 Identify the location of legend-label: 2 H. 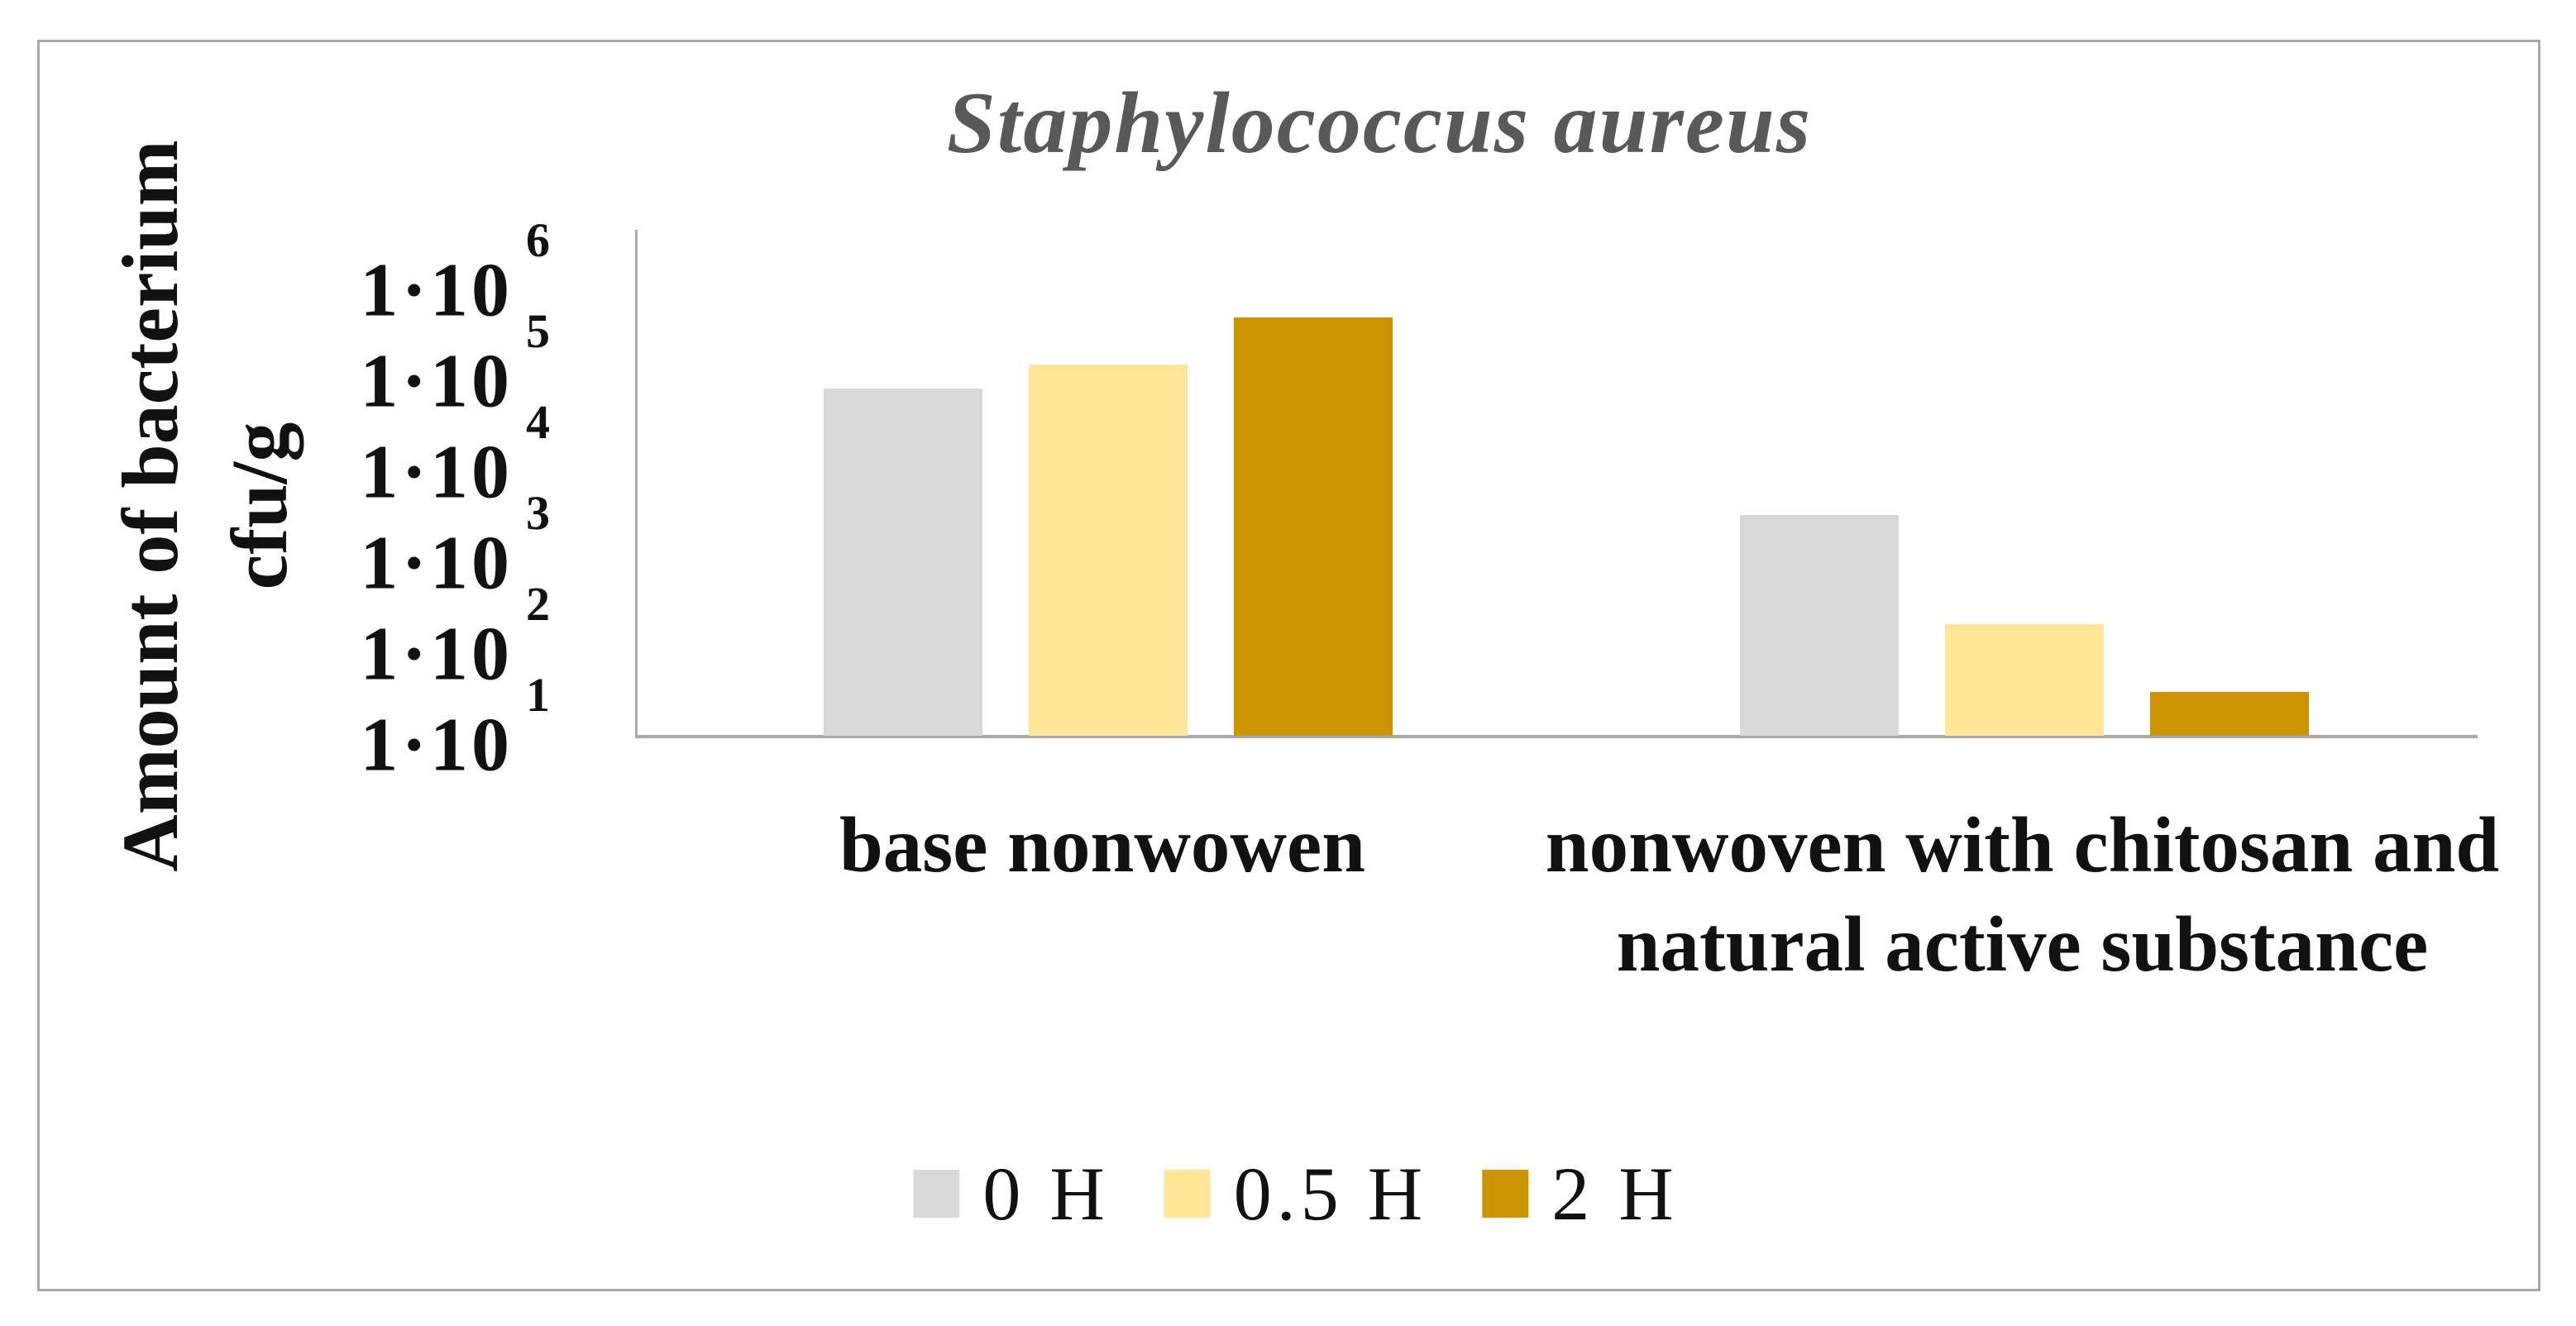
(1615, 1194).